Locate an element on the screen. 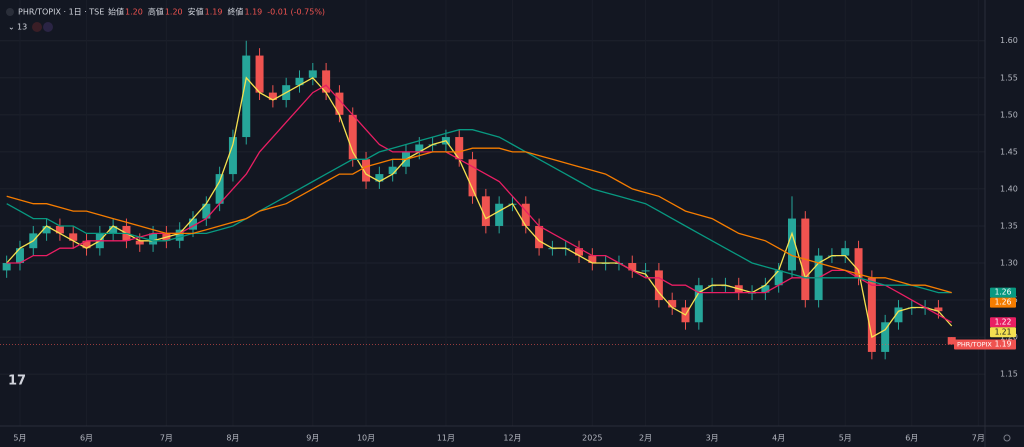  y-tick-label: 1.55 is located at coordinates (1009, 77).